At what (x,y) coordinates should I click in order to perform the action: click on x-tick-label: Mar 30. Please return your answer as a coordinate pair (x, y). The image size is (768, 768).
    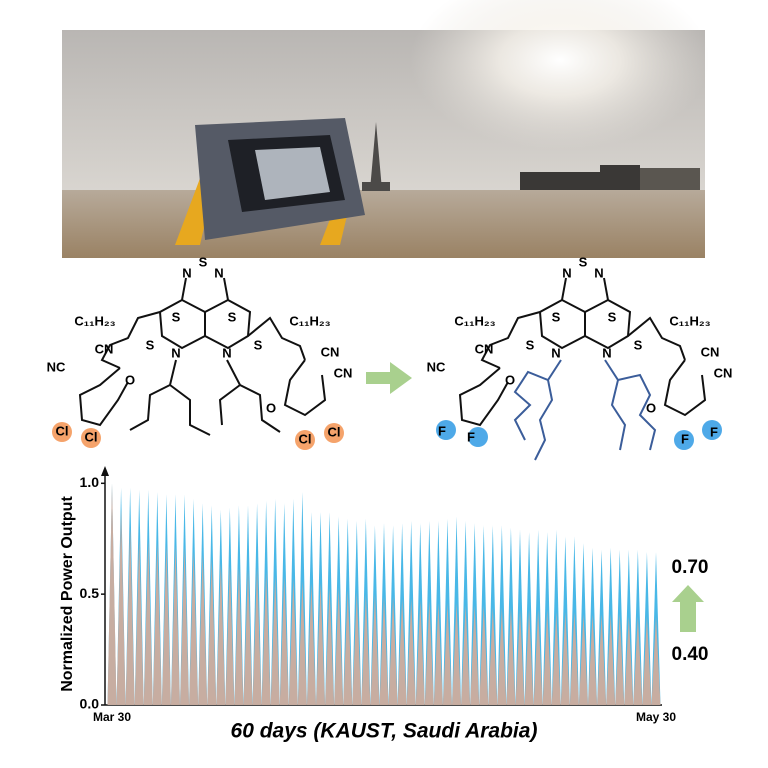
    Looking at the image, I should click on (112, 717).